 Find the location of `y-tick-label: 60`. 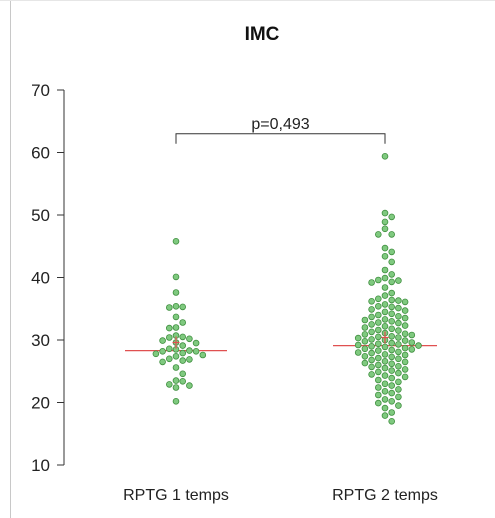

y-tick-label: 60 is located at coordinates (40, 153).